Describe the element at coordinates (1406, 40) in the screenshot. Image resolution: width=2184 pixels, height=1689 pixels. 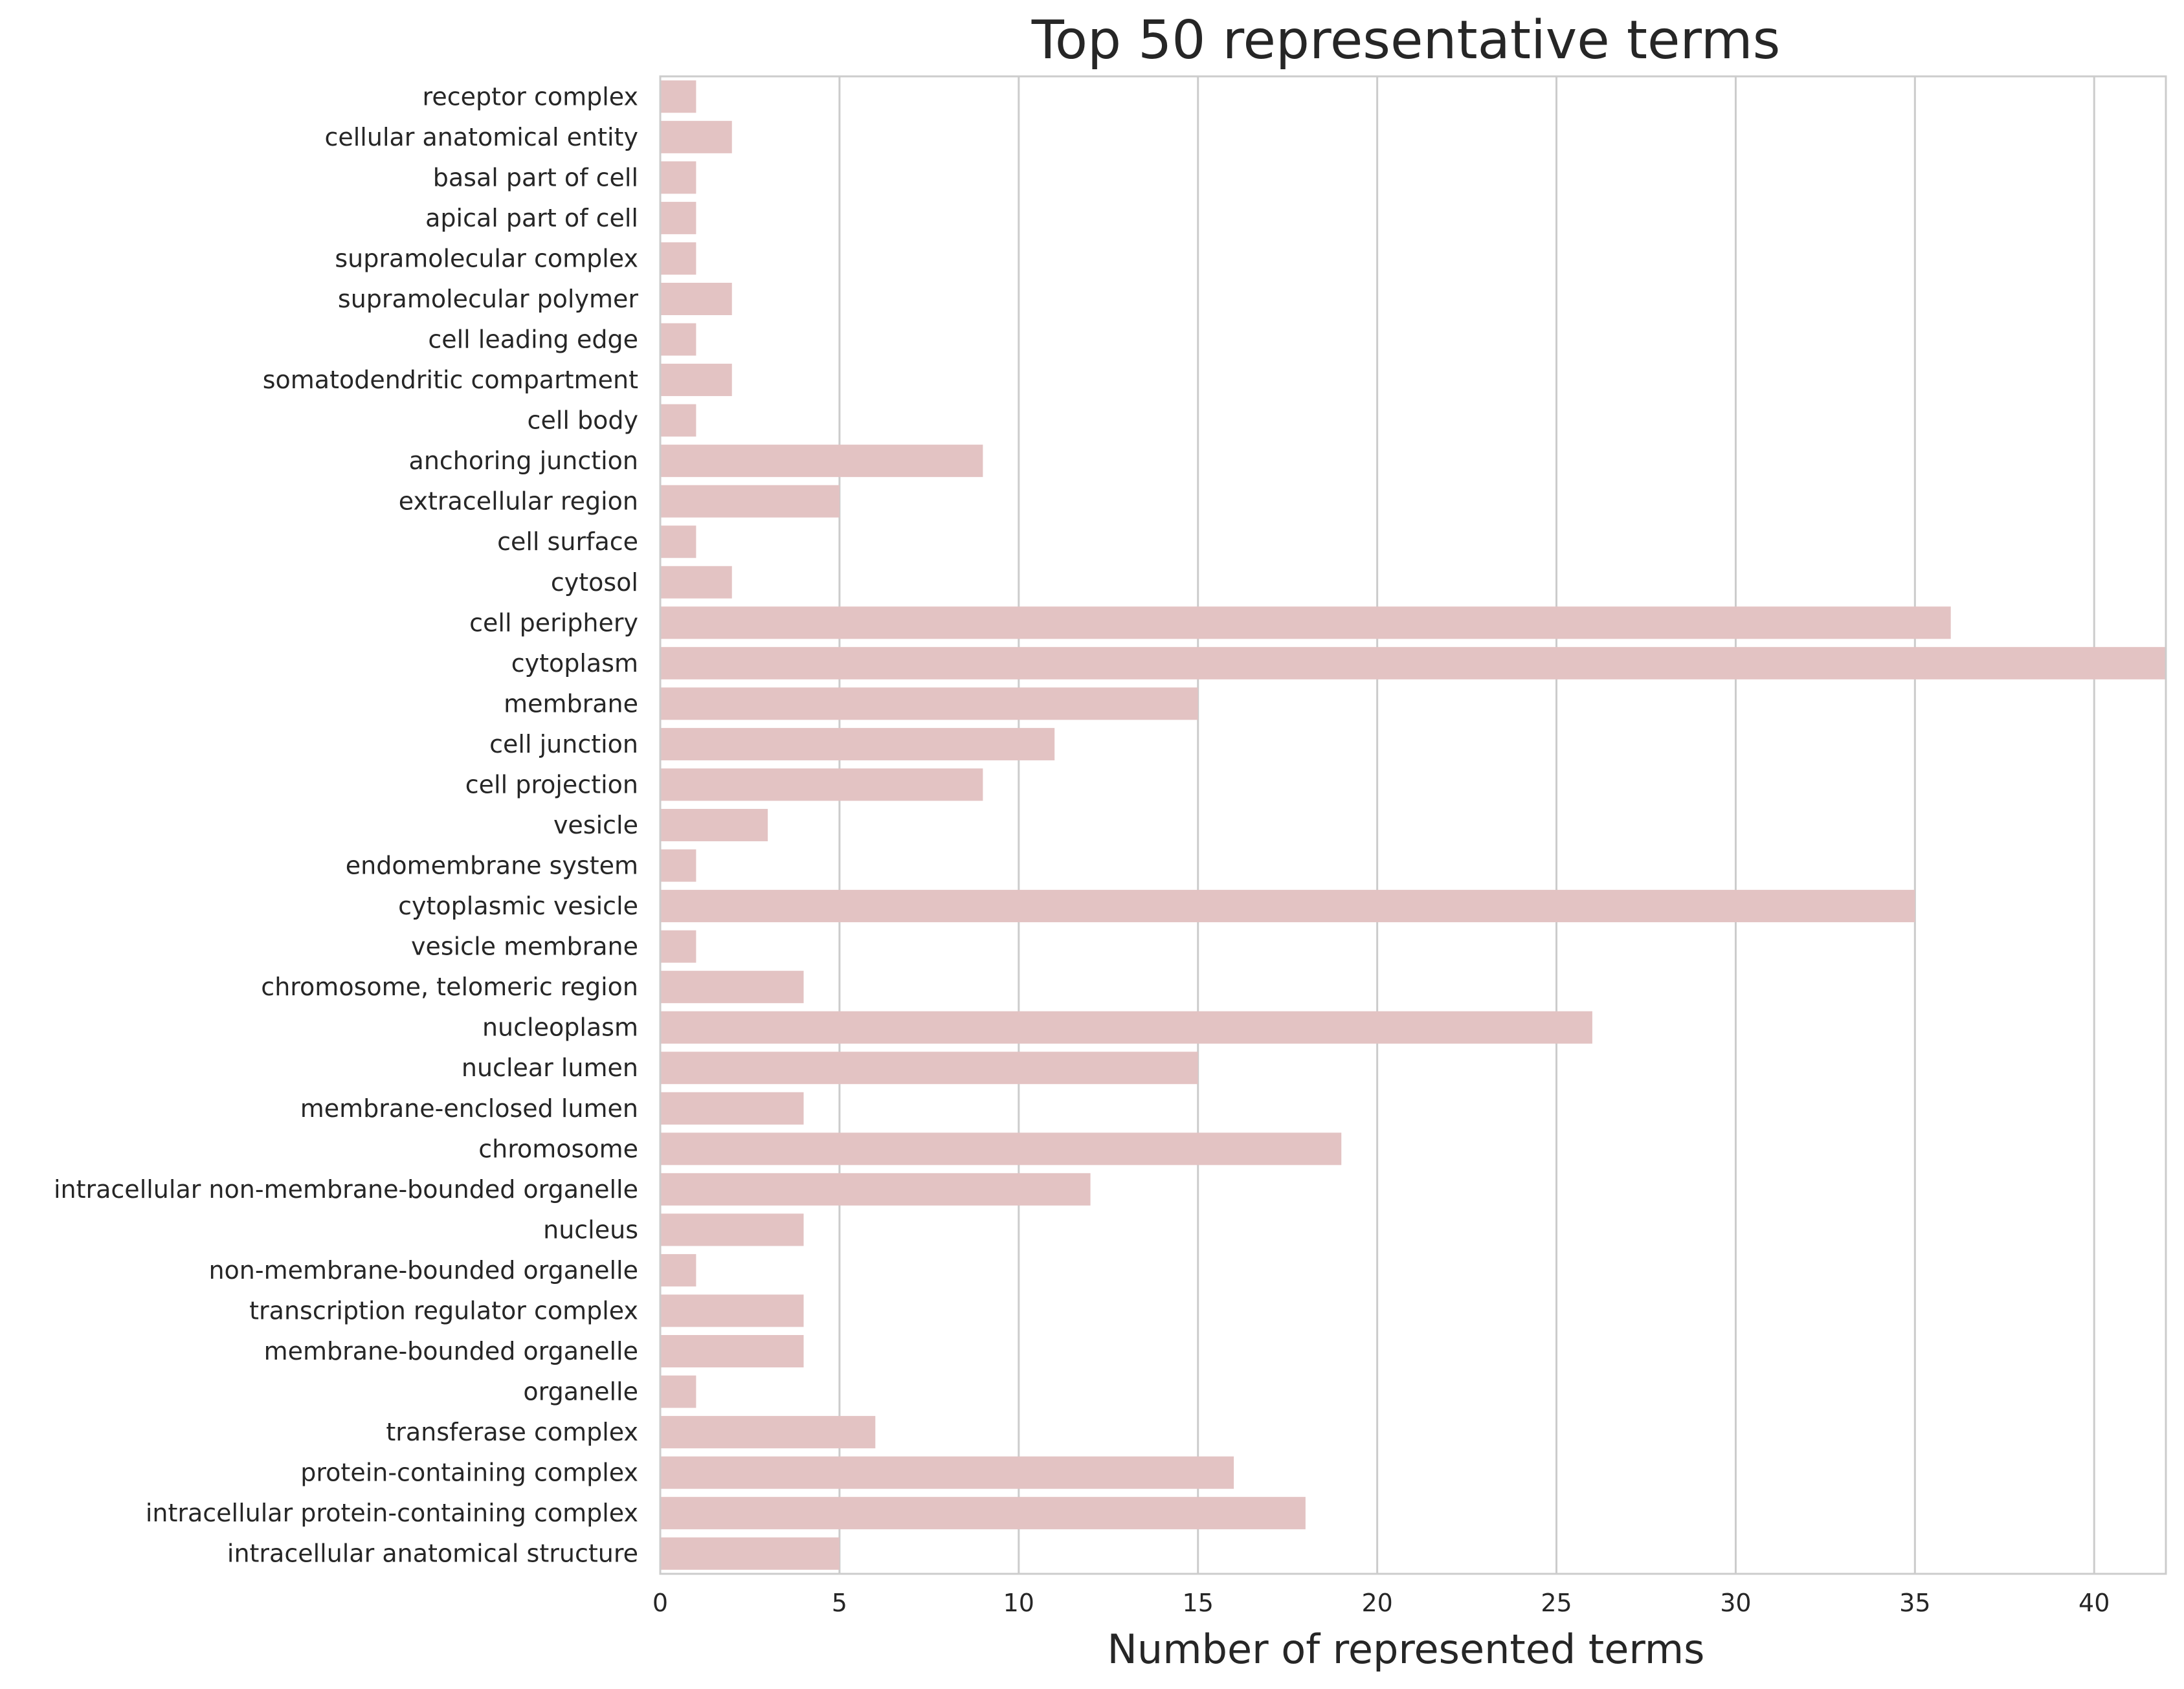
I see `chart-title: Top 50 representative terms` at that location.